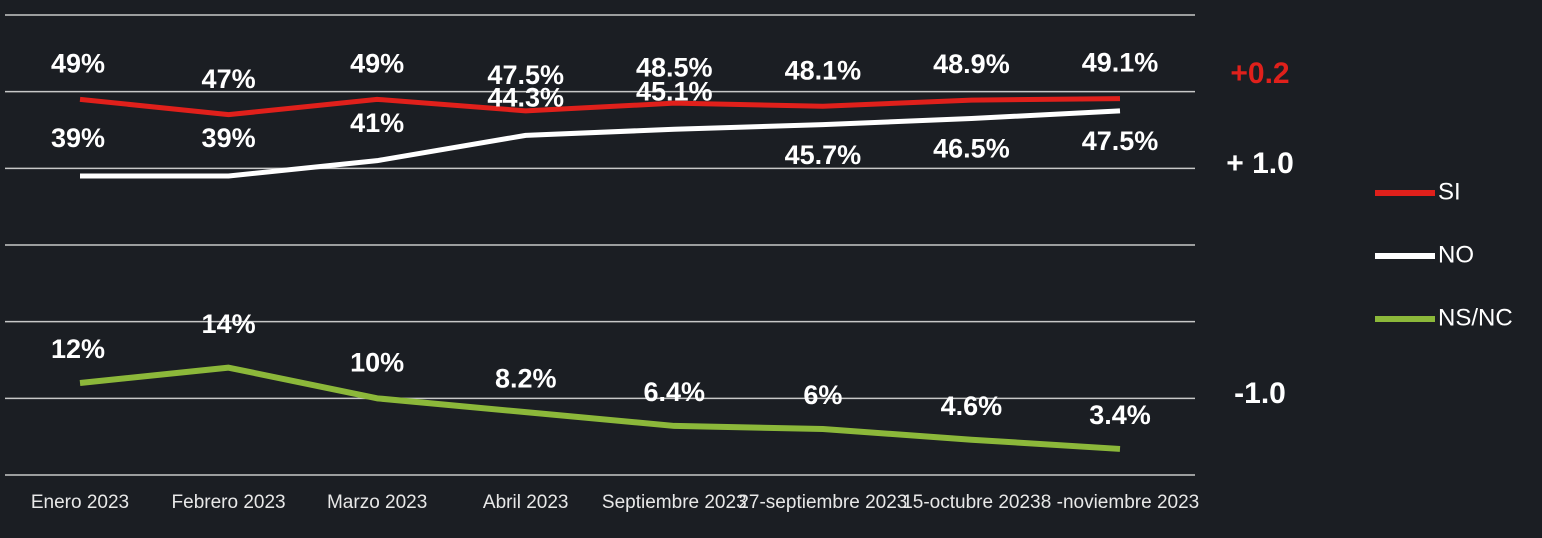 This screenshot has height=538, width=1542. I want to click on x-tick-label: 15-octubre 2023, so click(971, 502).